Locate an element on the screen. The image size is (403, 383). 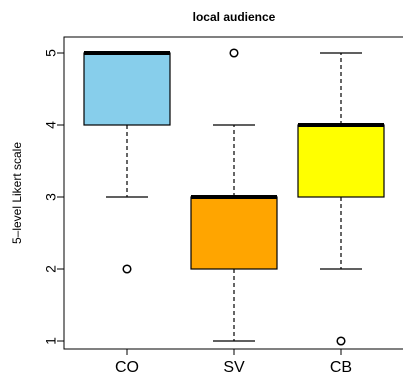
box-cb is located at coordinates (341, 161).